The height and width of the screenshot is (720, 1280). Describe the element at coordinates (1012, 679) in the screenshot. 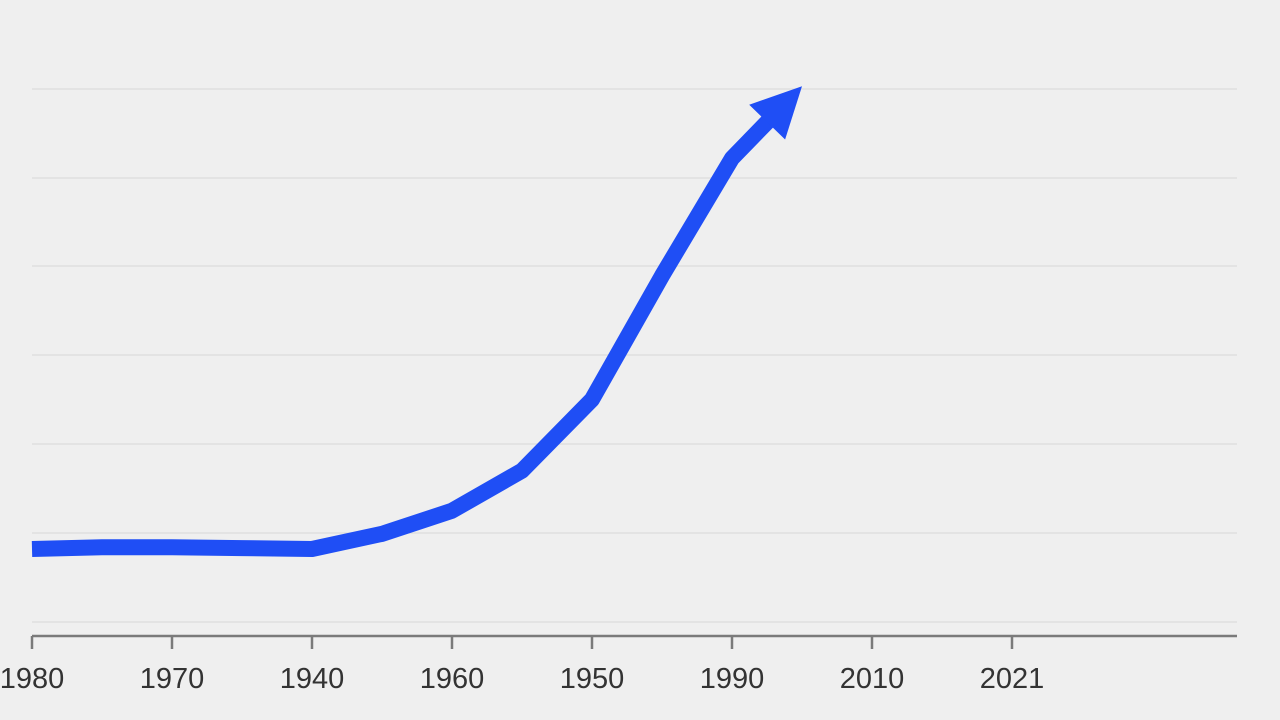

I see `x-tick-label-8: 2021` at that location.